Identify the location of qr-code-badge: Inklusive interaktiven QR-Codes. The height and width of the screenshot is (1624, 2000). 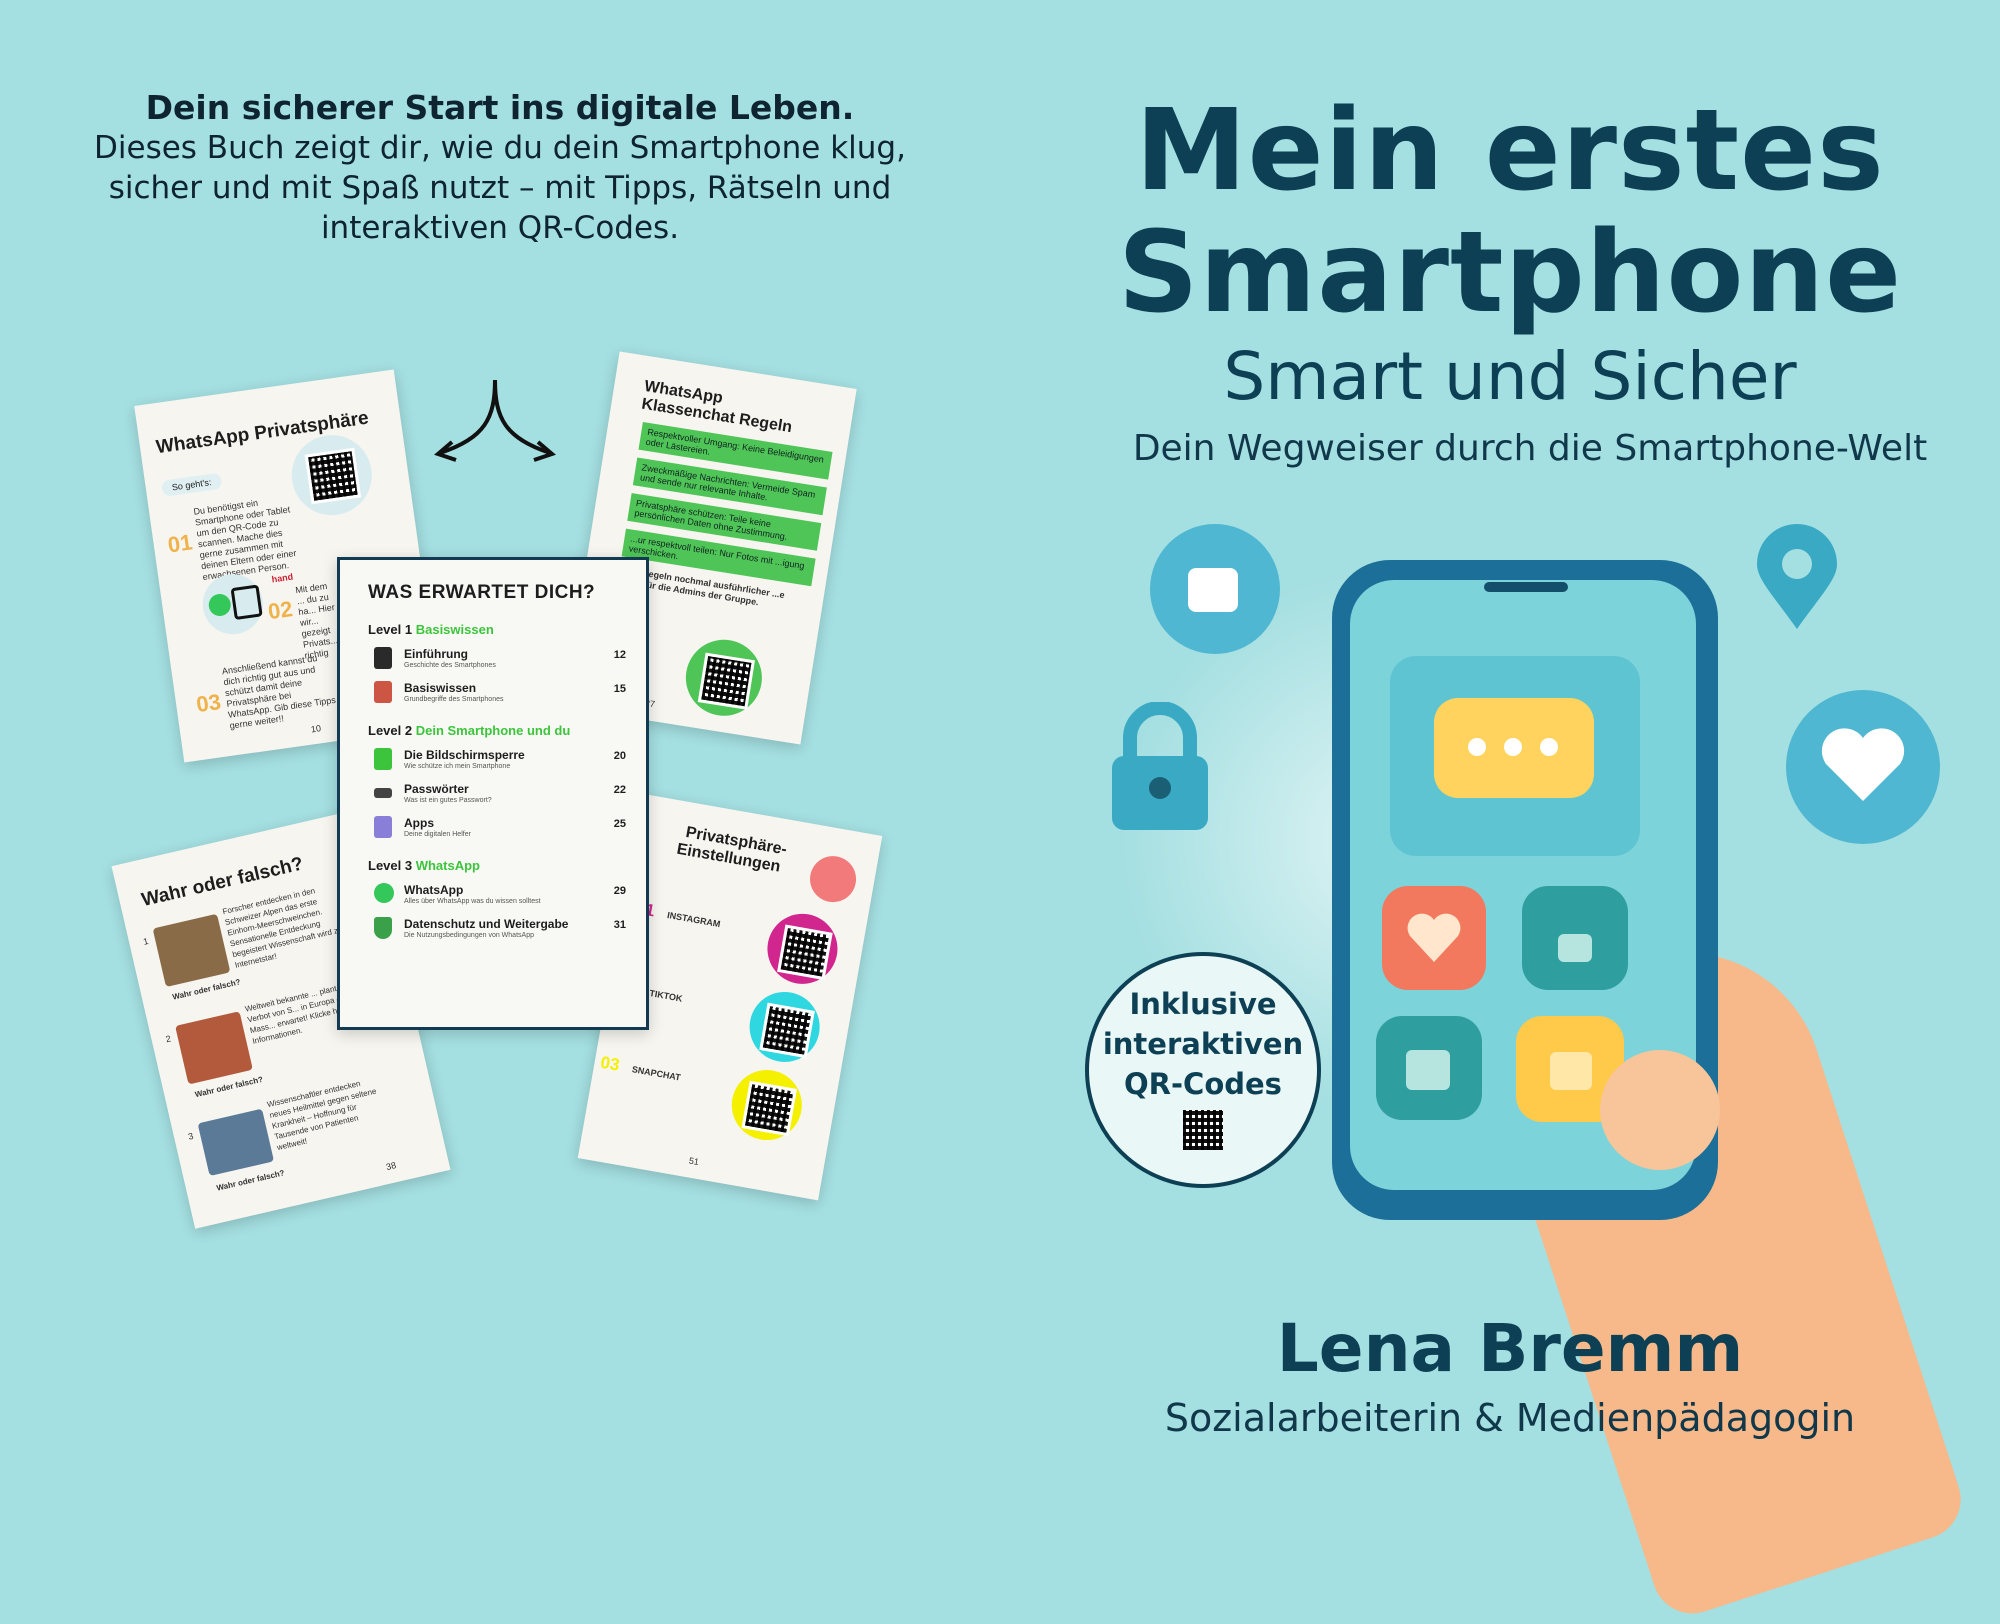
(1203, 1070).